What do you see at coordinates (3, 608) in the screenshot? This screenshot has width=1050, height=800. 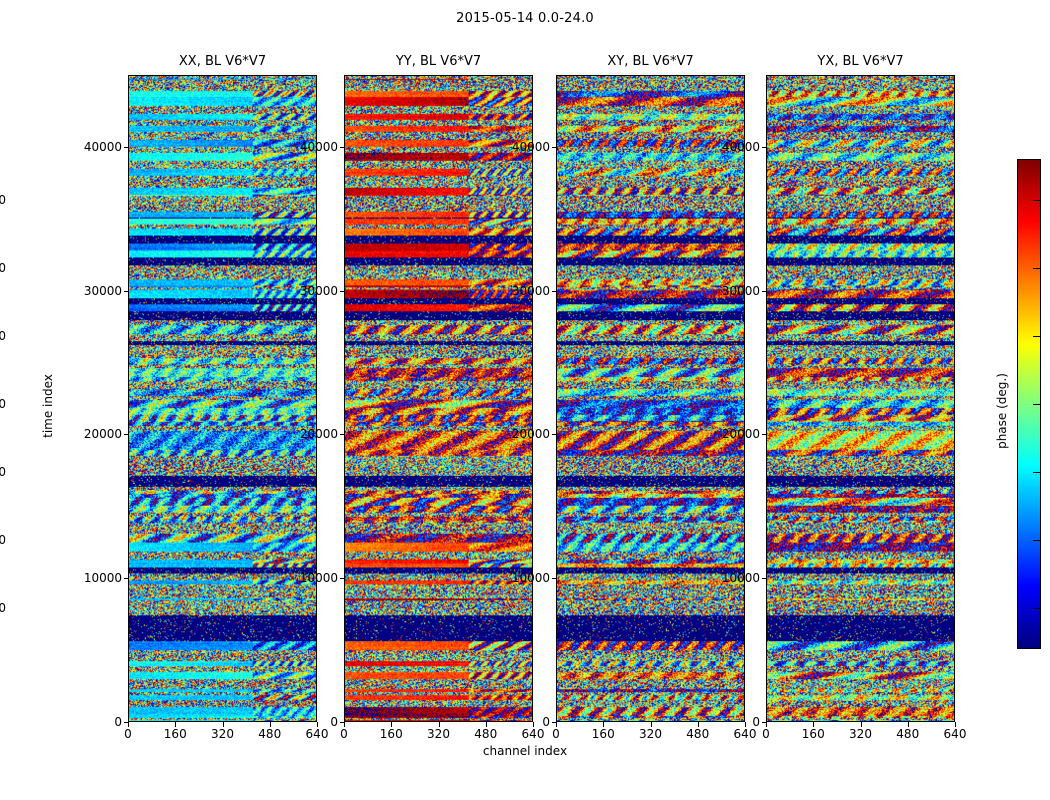 I see `colorbar-tick-label: −150` at bounding box center [3, 608].